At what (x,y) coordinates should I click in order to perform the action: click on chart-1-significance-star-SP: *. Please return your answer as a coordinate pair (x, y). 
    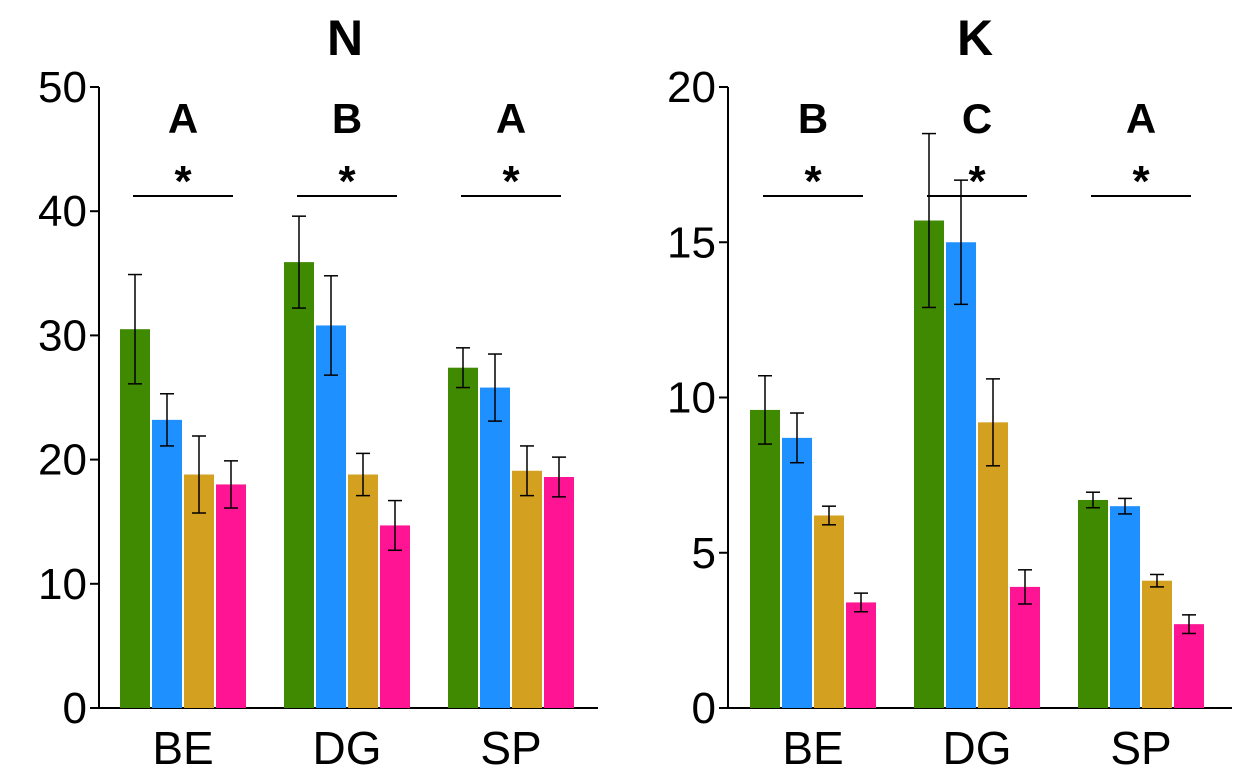
    Looking at the image, I should click on (1141, 181).